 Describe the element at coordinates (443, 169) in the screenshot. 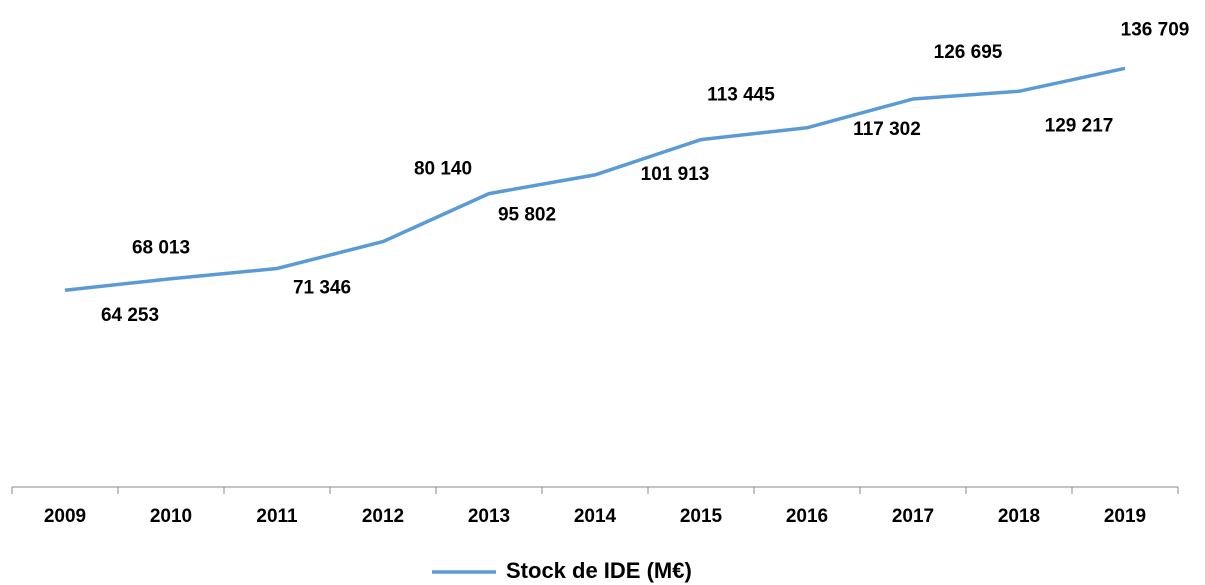

I see `data-label: 80 140` at that location.